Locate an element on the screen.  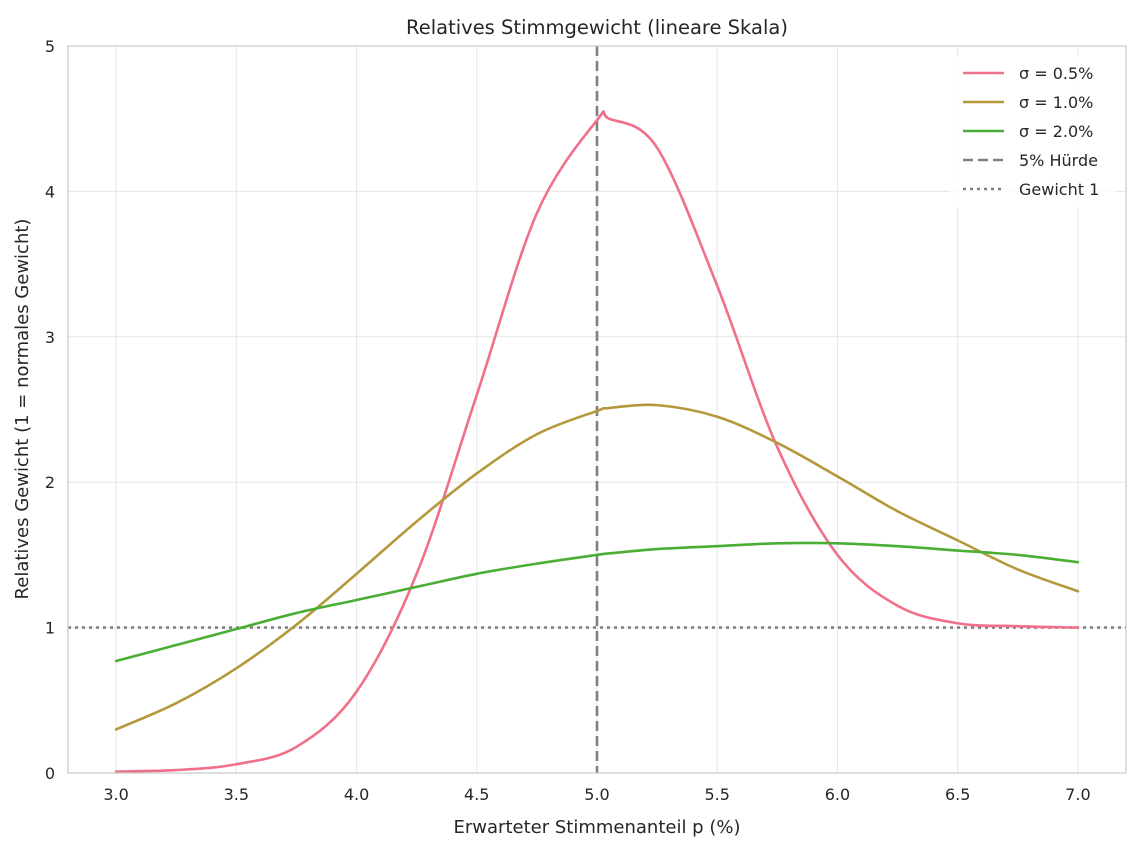
y-tick-label: 3 is located at coordinates (50, 337).